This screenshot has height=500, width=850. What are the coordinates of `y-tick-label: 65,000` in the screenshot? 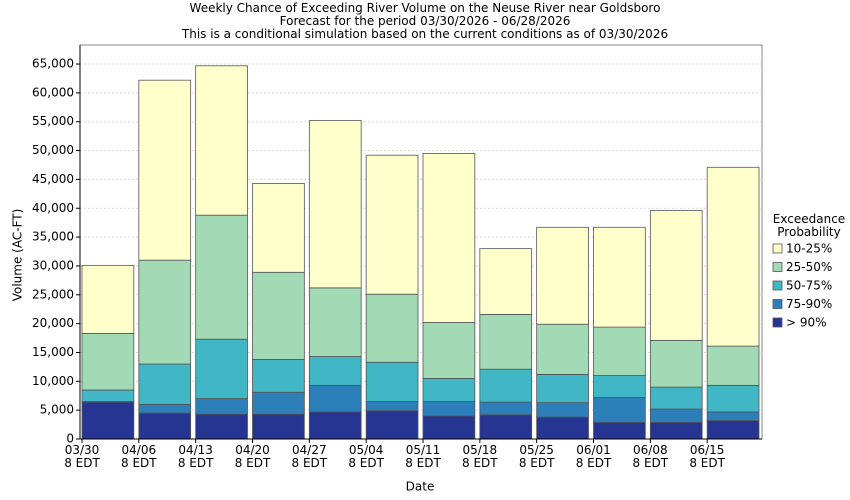 It's located at (53, 64).